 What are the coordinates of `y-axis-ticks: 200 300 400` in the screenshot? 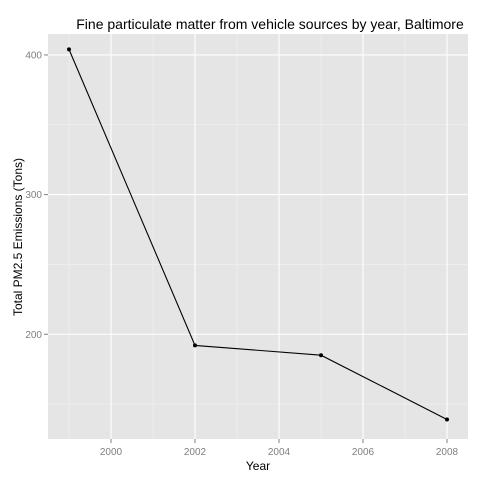 It's located at (36, 195).